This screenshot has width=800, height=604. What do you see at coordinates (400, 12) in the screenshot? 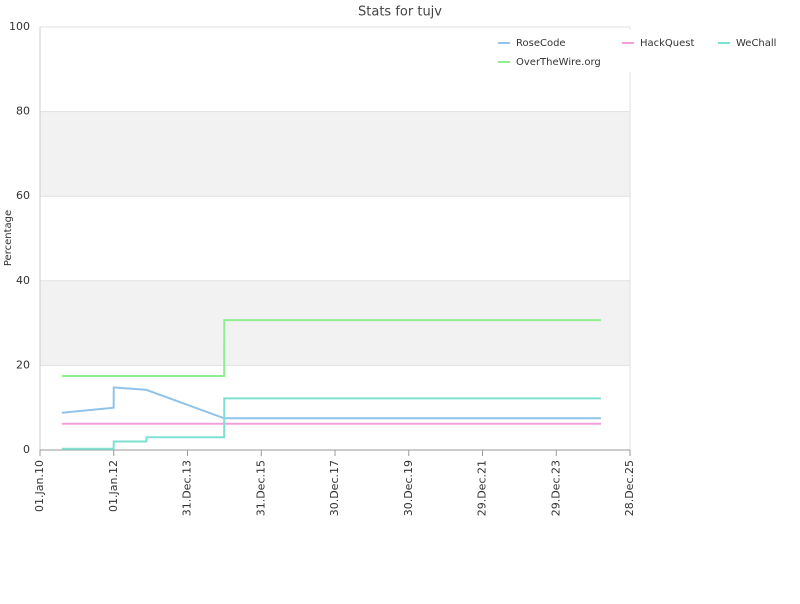
I see `chart-title: Stats for tujv` at bounding box center [400, 12].